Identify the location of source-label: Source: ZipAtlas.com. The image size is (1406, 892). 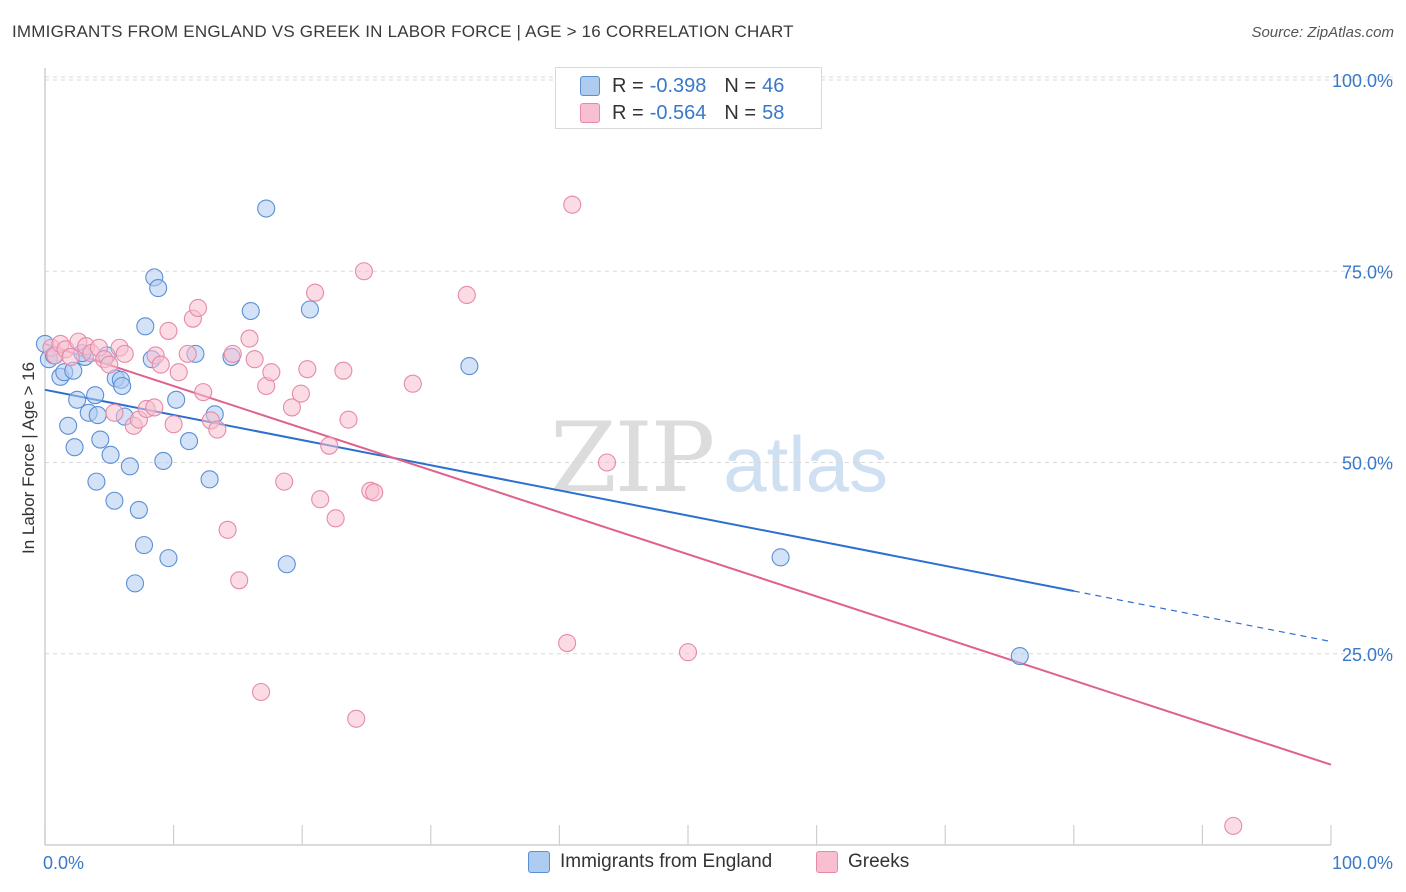
(1322, 32).